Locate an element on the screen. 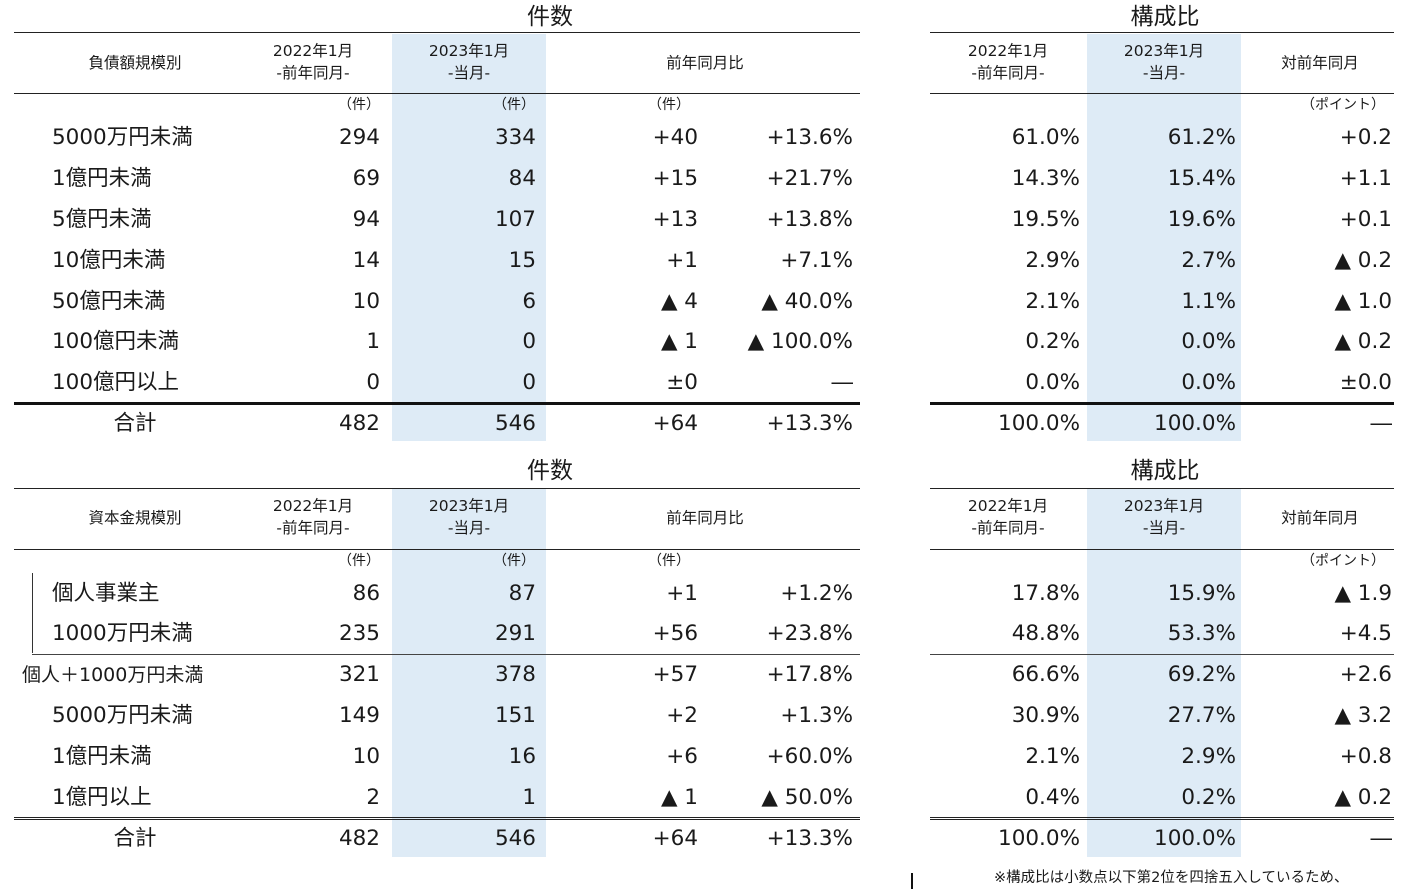 This screenshot has height=891, width=1418. ratio-section-title: 構成比 is located at coordinates (1165, 17).